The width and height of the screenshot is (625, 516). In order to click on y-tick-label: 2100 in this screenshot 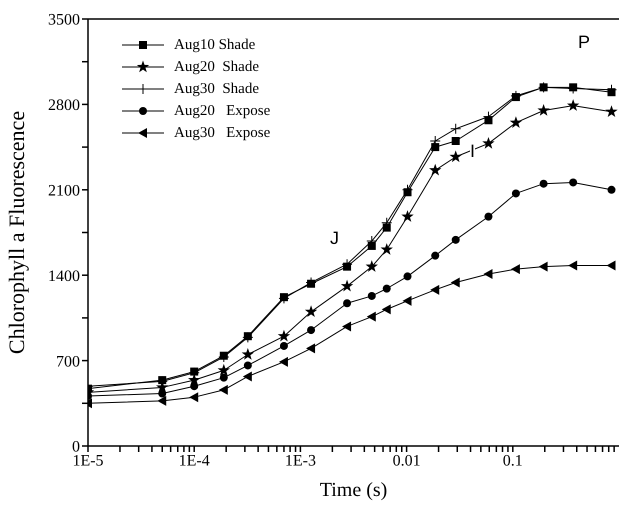, I will do `click(64, 191)`.